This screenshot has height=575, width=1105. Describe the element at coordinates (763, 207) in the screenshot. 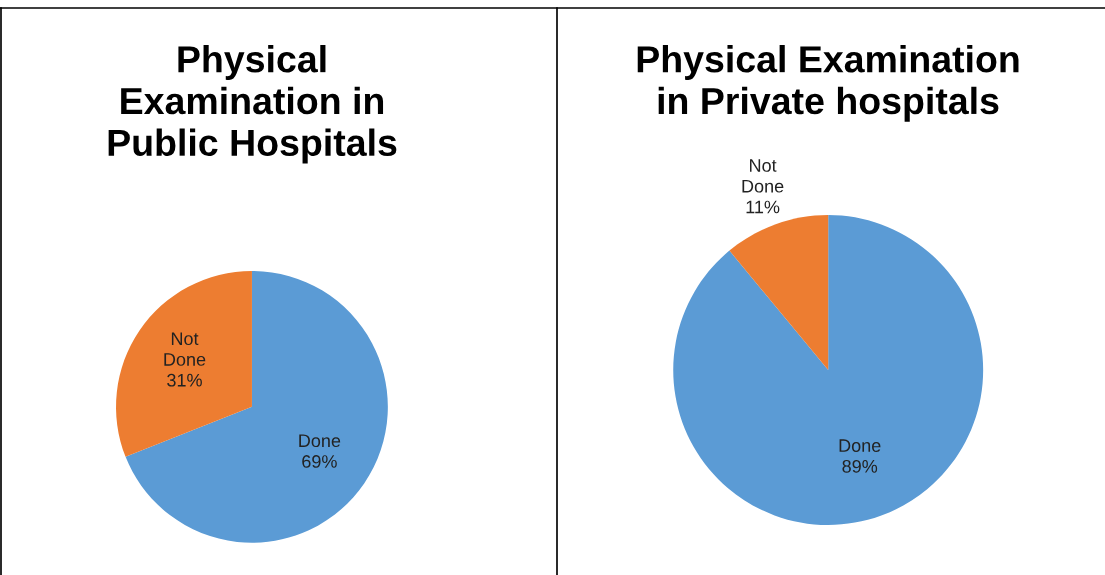

I see `data-label: 11%` at that location.